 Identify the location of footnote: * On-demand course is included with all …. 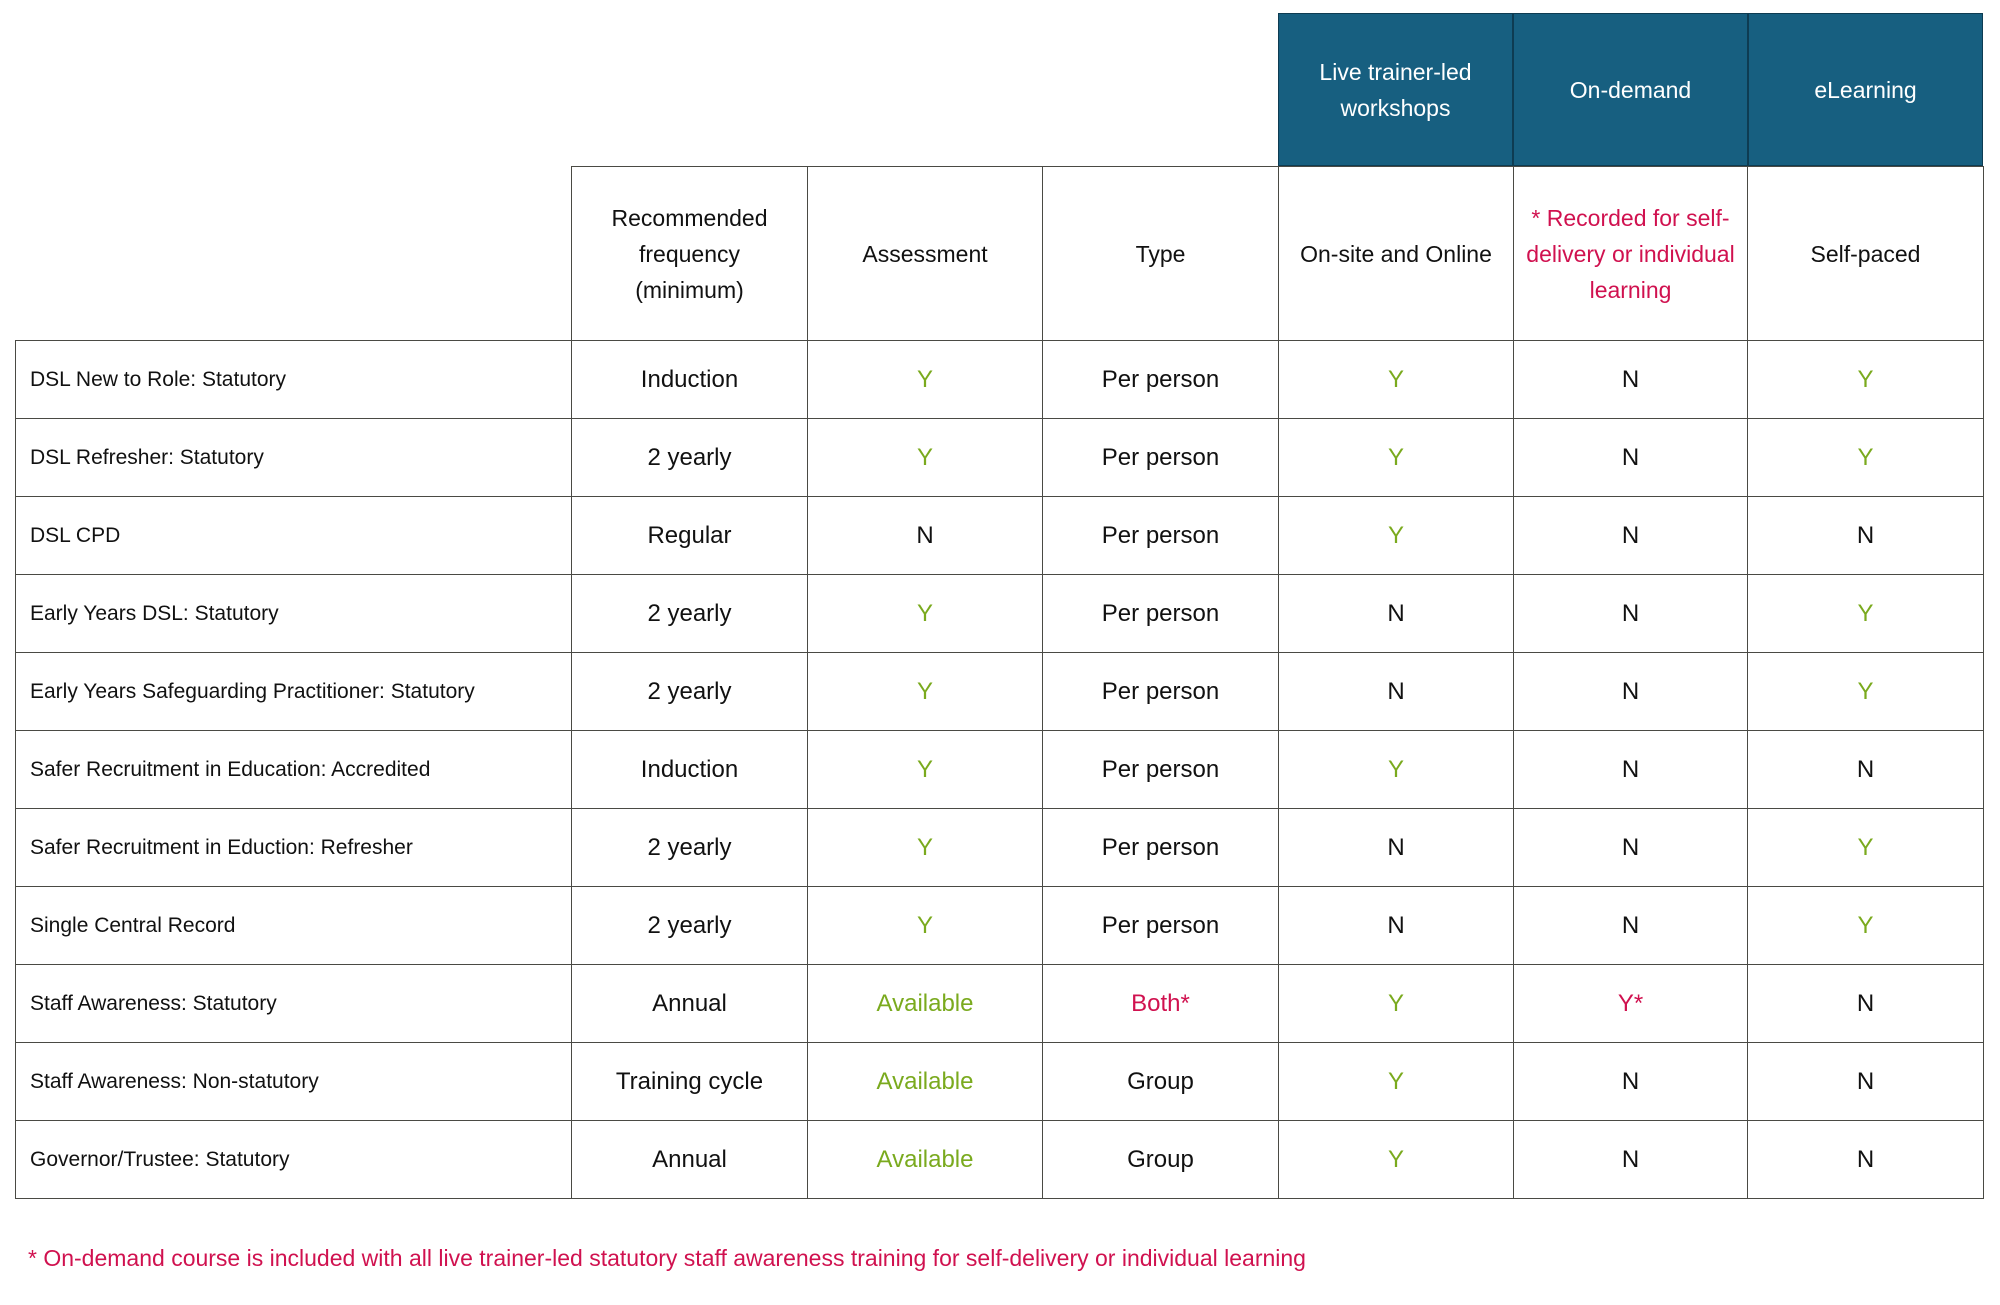
(667, 1258).